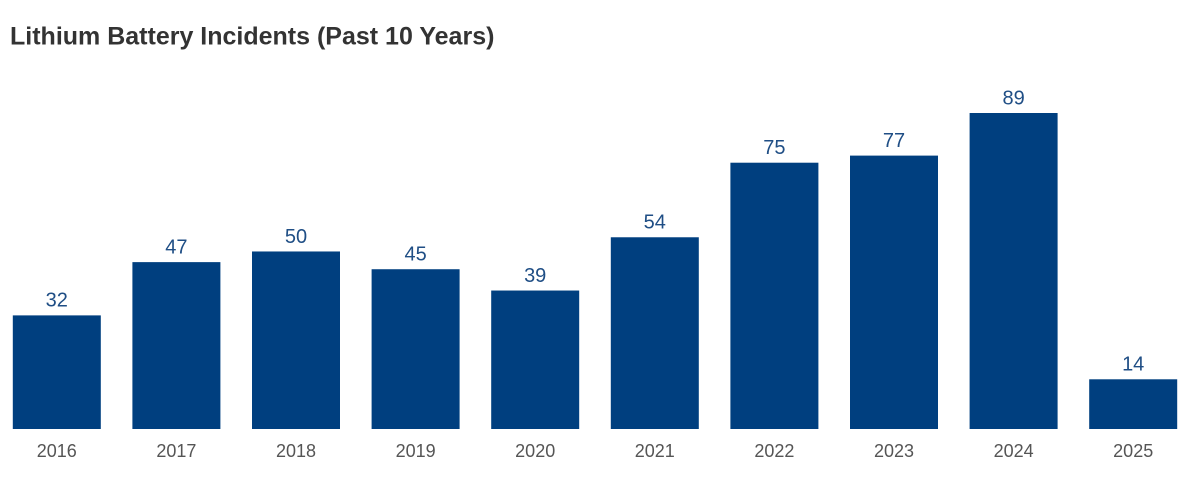  What do you see at coordinates (57, 301) in the screenshot?
I see `value-label: 32` at bounding box center [57, 301].